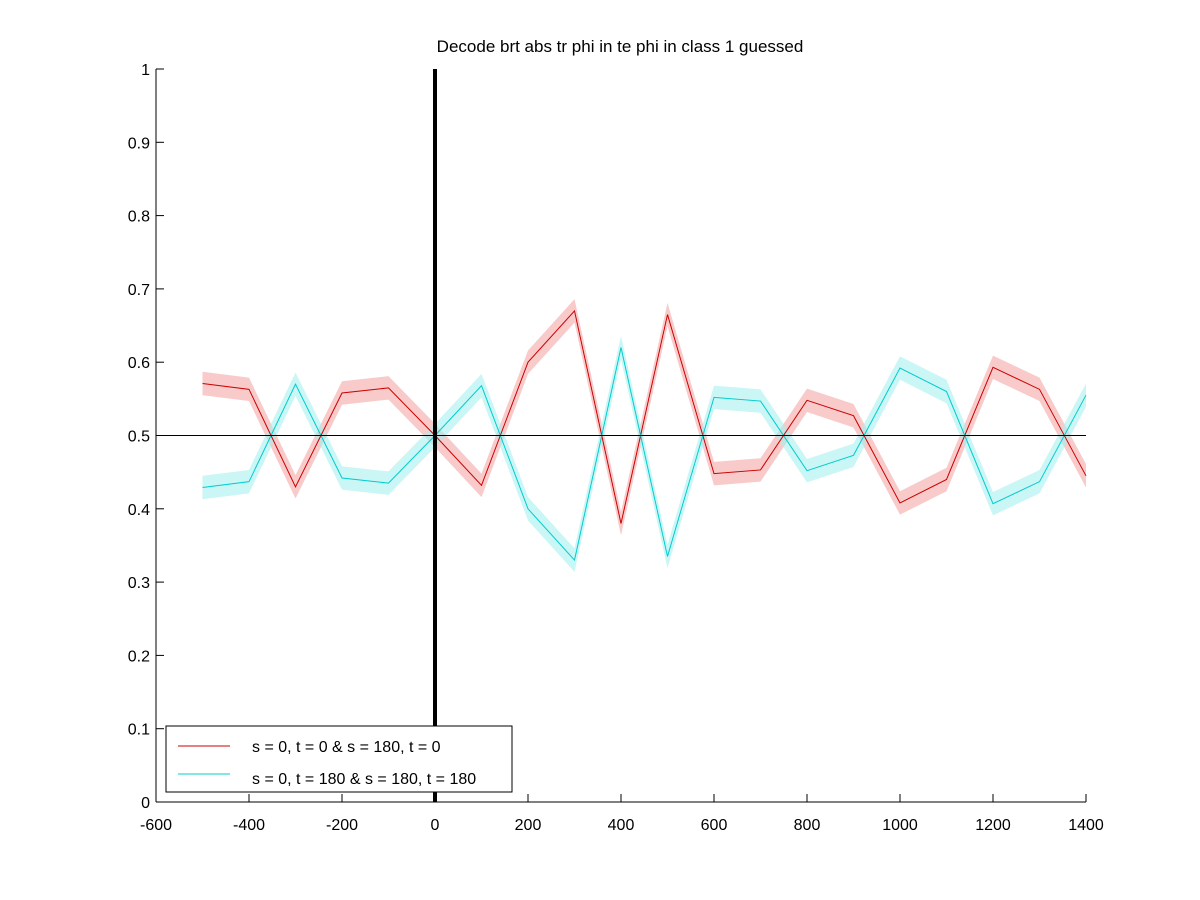  Describe the element at coordinates (139, 583) in the screenshot. I see `y-tick-label: 0.3` at that location.